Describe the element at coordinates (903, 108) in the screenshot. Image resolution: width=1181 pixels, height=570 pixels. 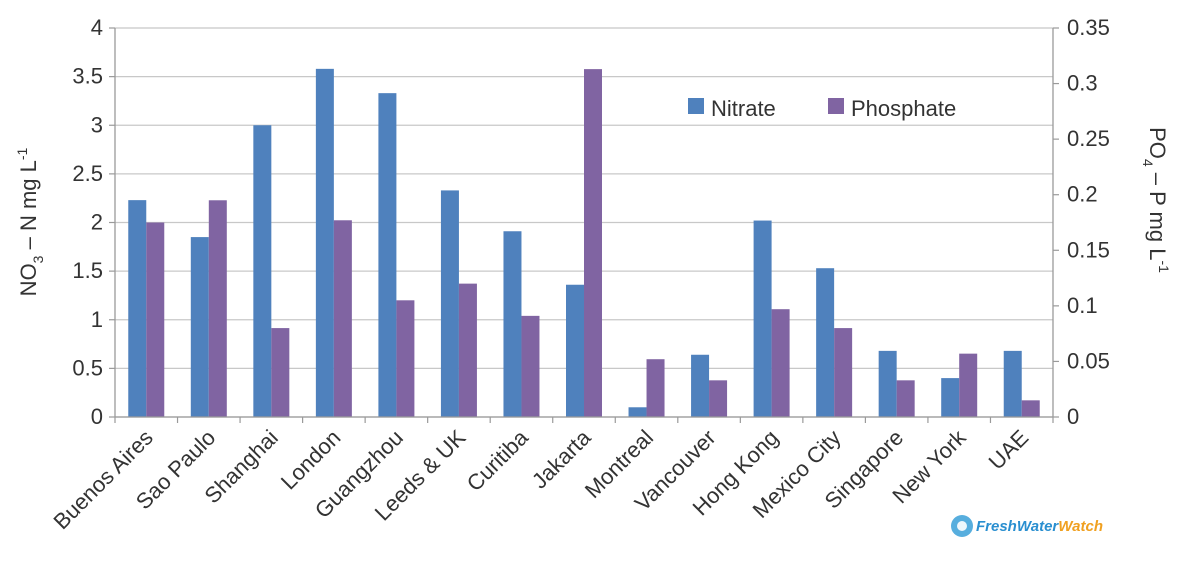
I see `legend-label-phosphate: Phosphate` at that location.